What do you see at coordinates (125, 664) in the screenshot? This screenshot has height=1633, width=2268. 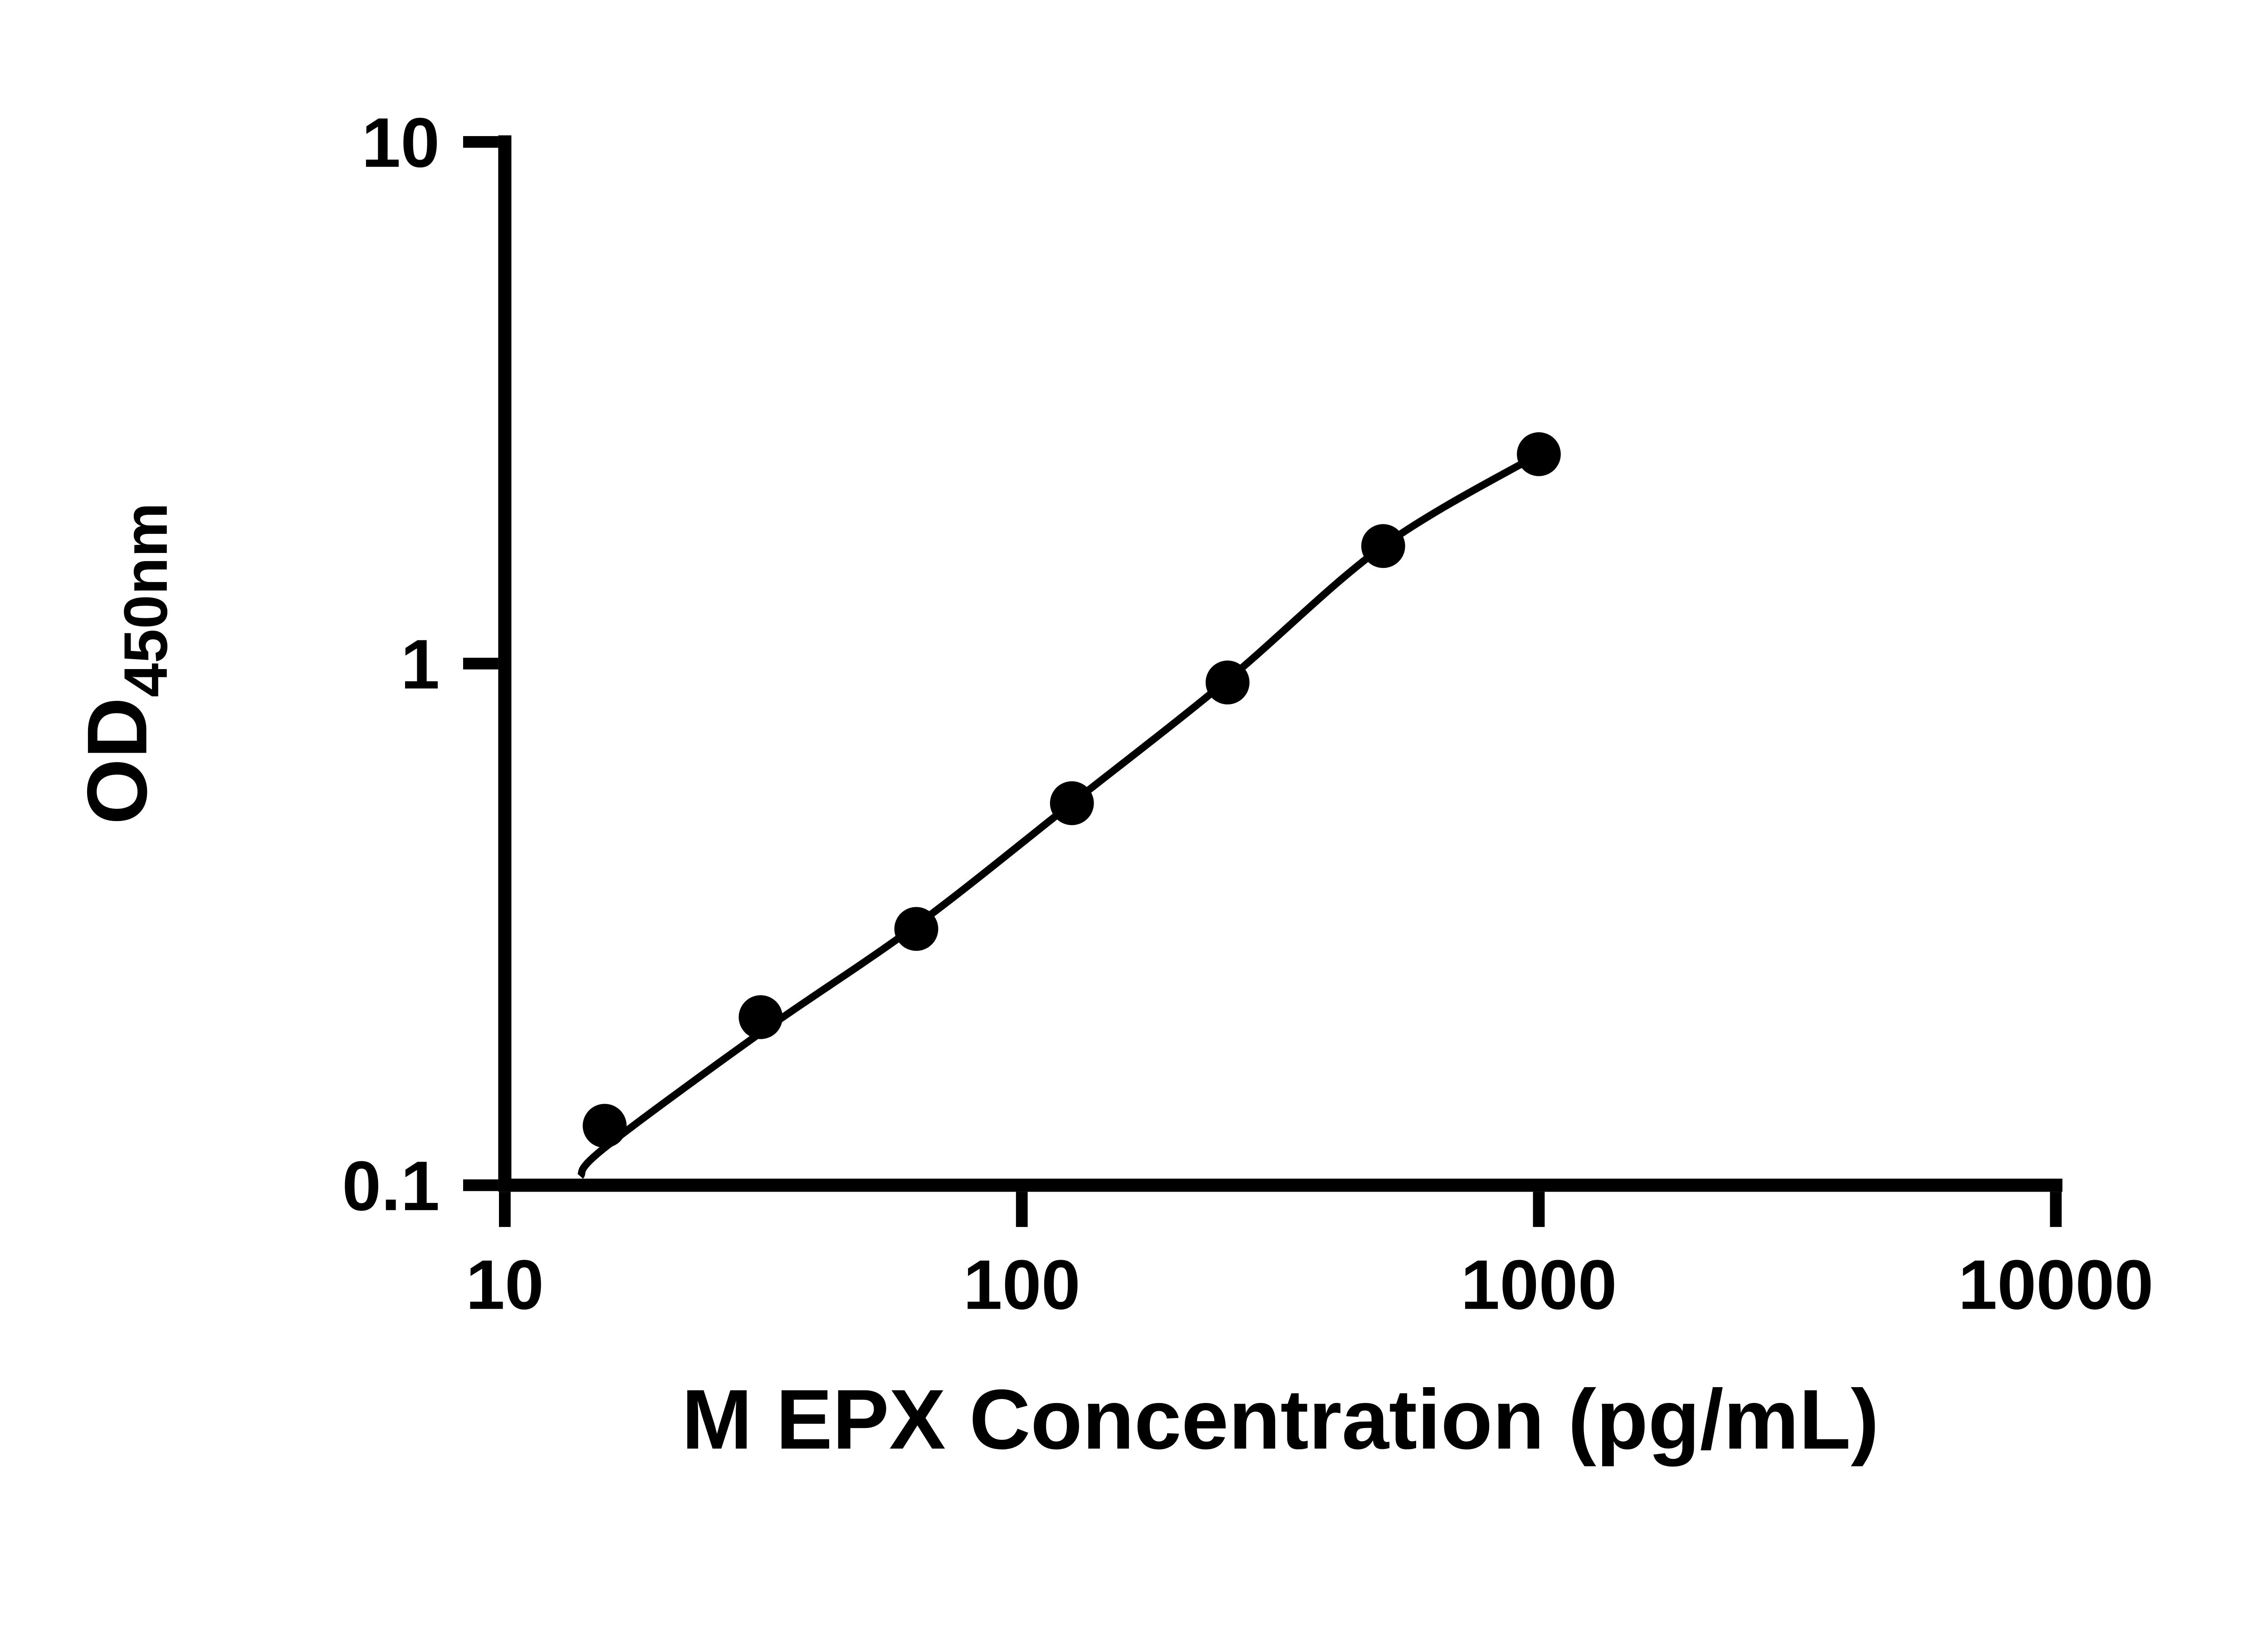 I see `y-axis-label: OD450nm` at bounding box center [125, 664].